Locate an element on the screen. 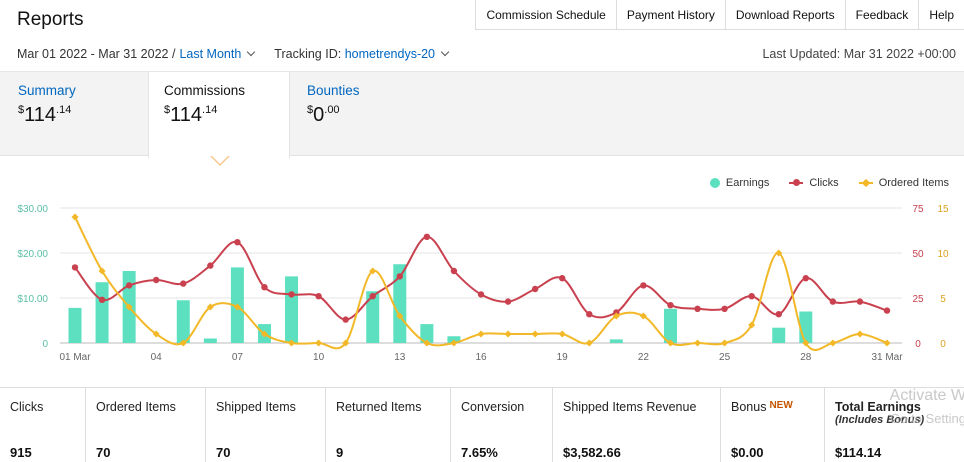 This screenshot has height=462, width=964. activation-watermark: Activate W is located at coordinates (926, 395).